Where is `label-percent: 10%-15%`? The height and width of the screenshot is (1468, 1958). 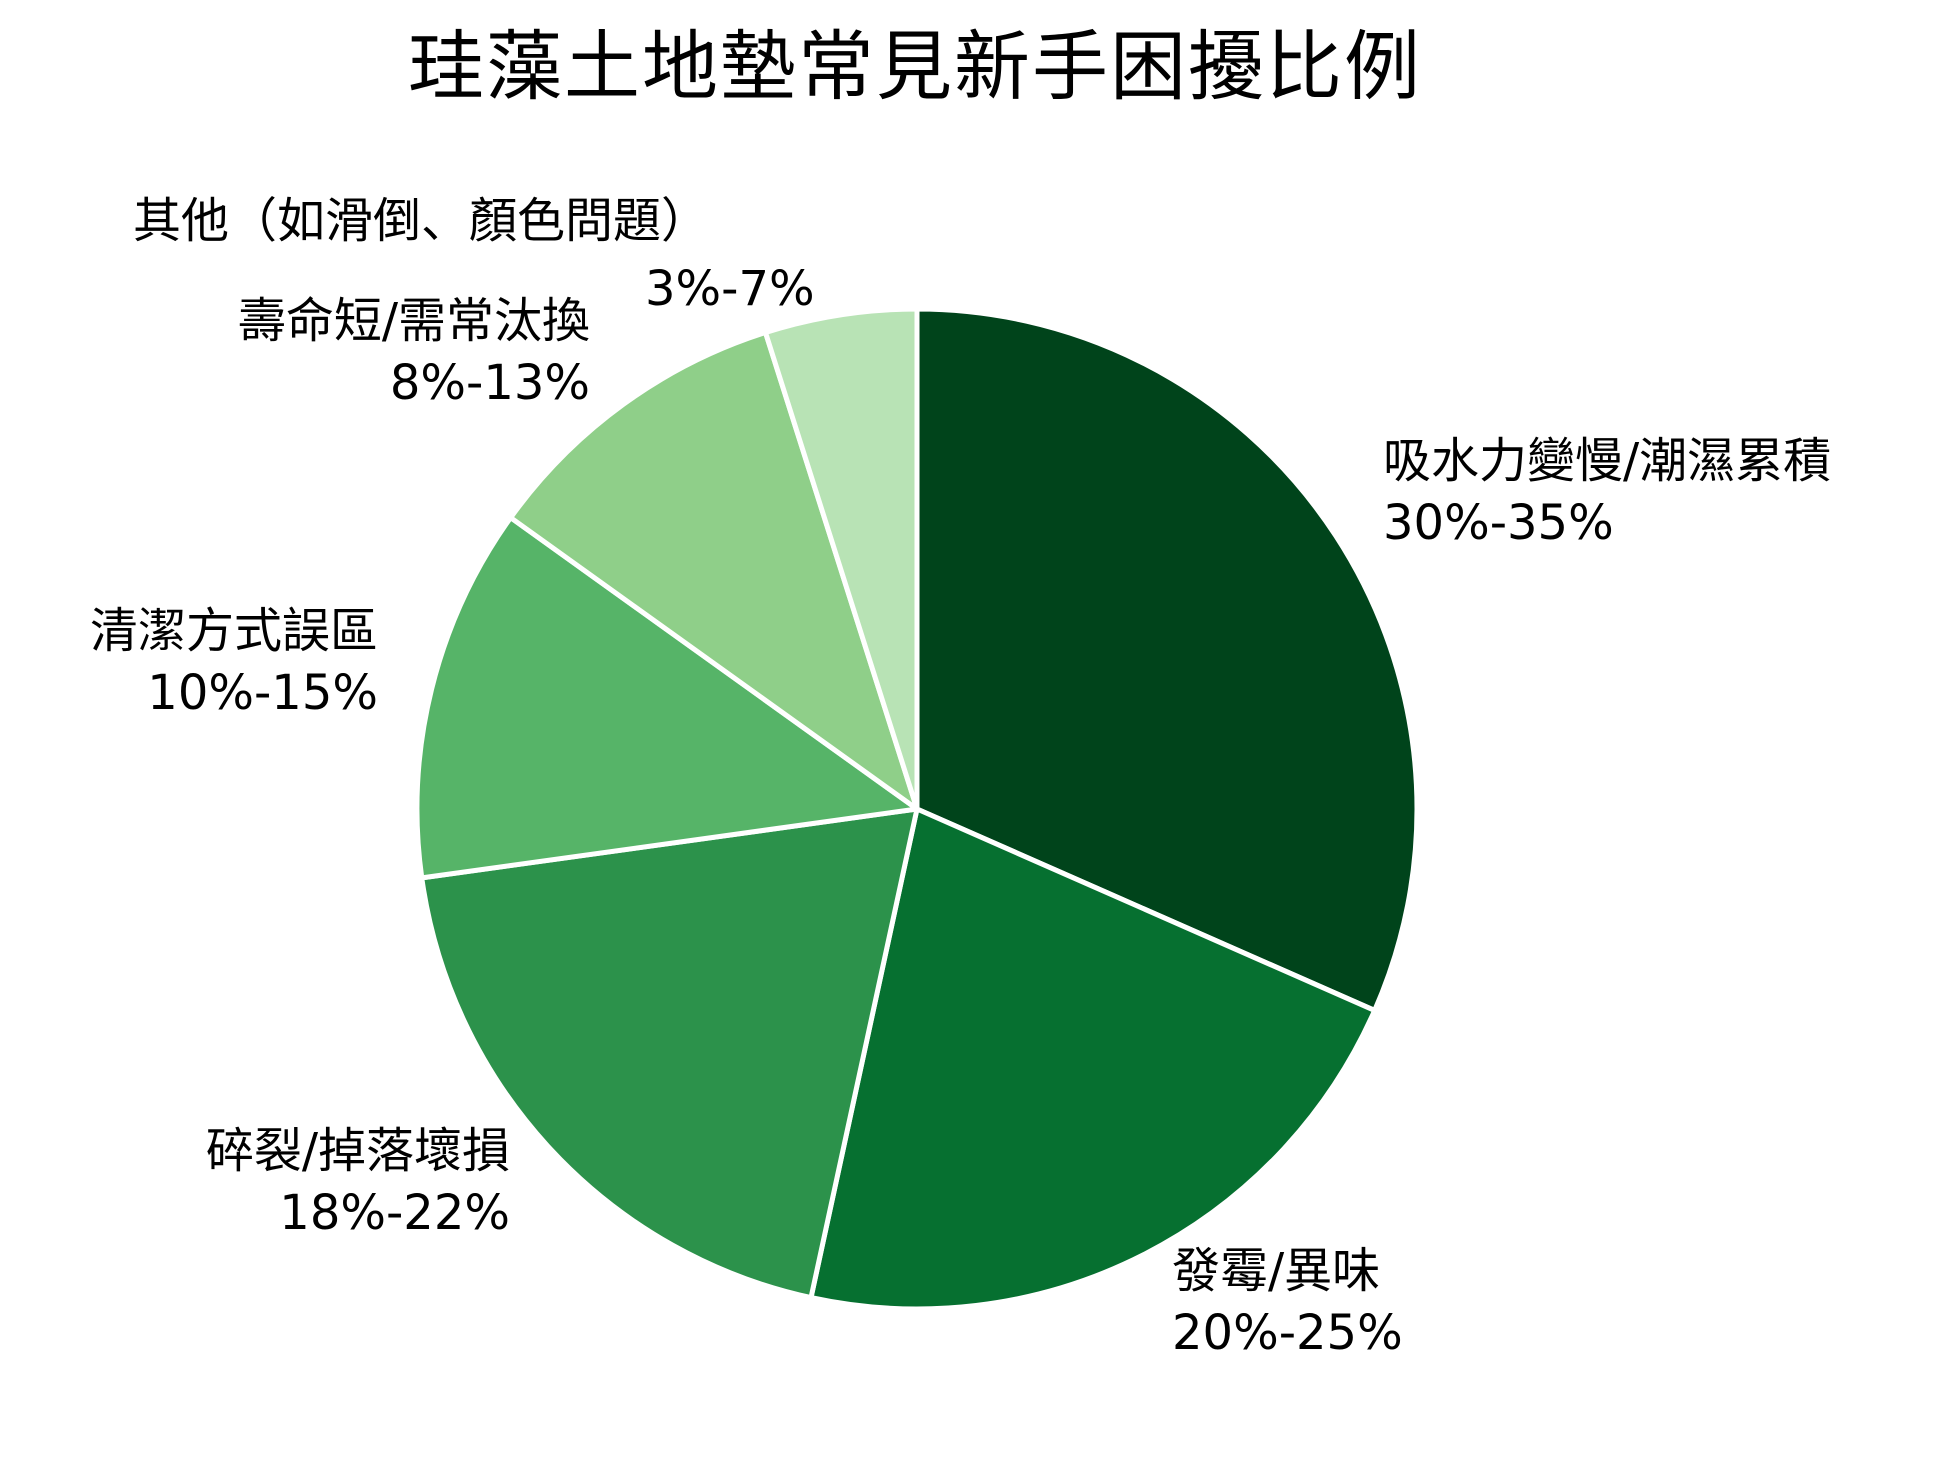 label-percent: 10%-15% is located at coordinates (262, 693).